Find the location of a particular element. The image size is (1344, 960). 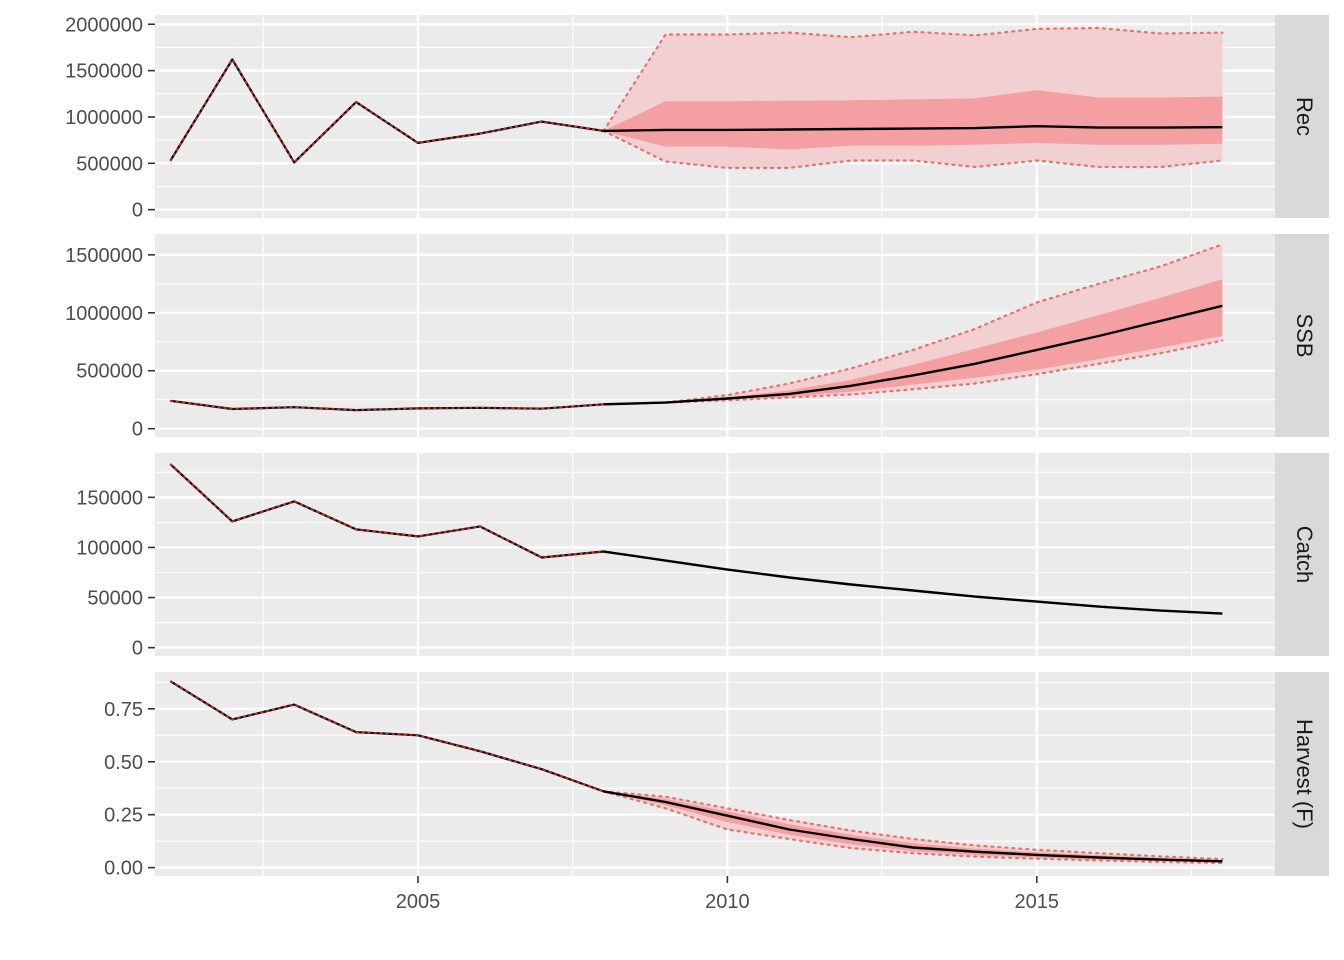

y-tick-label: 2000000 is located at coordinates (104, 25).